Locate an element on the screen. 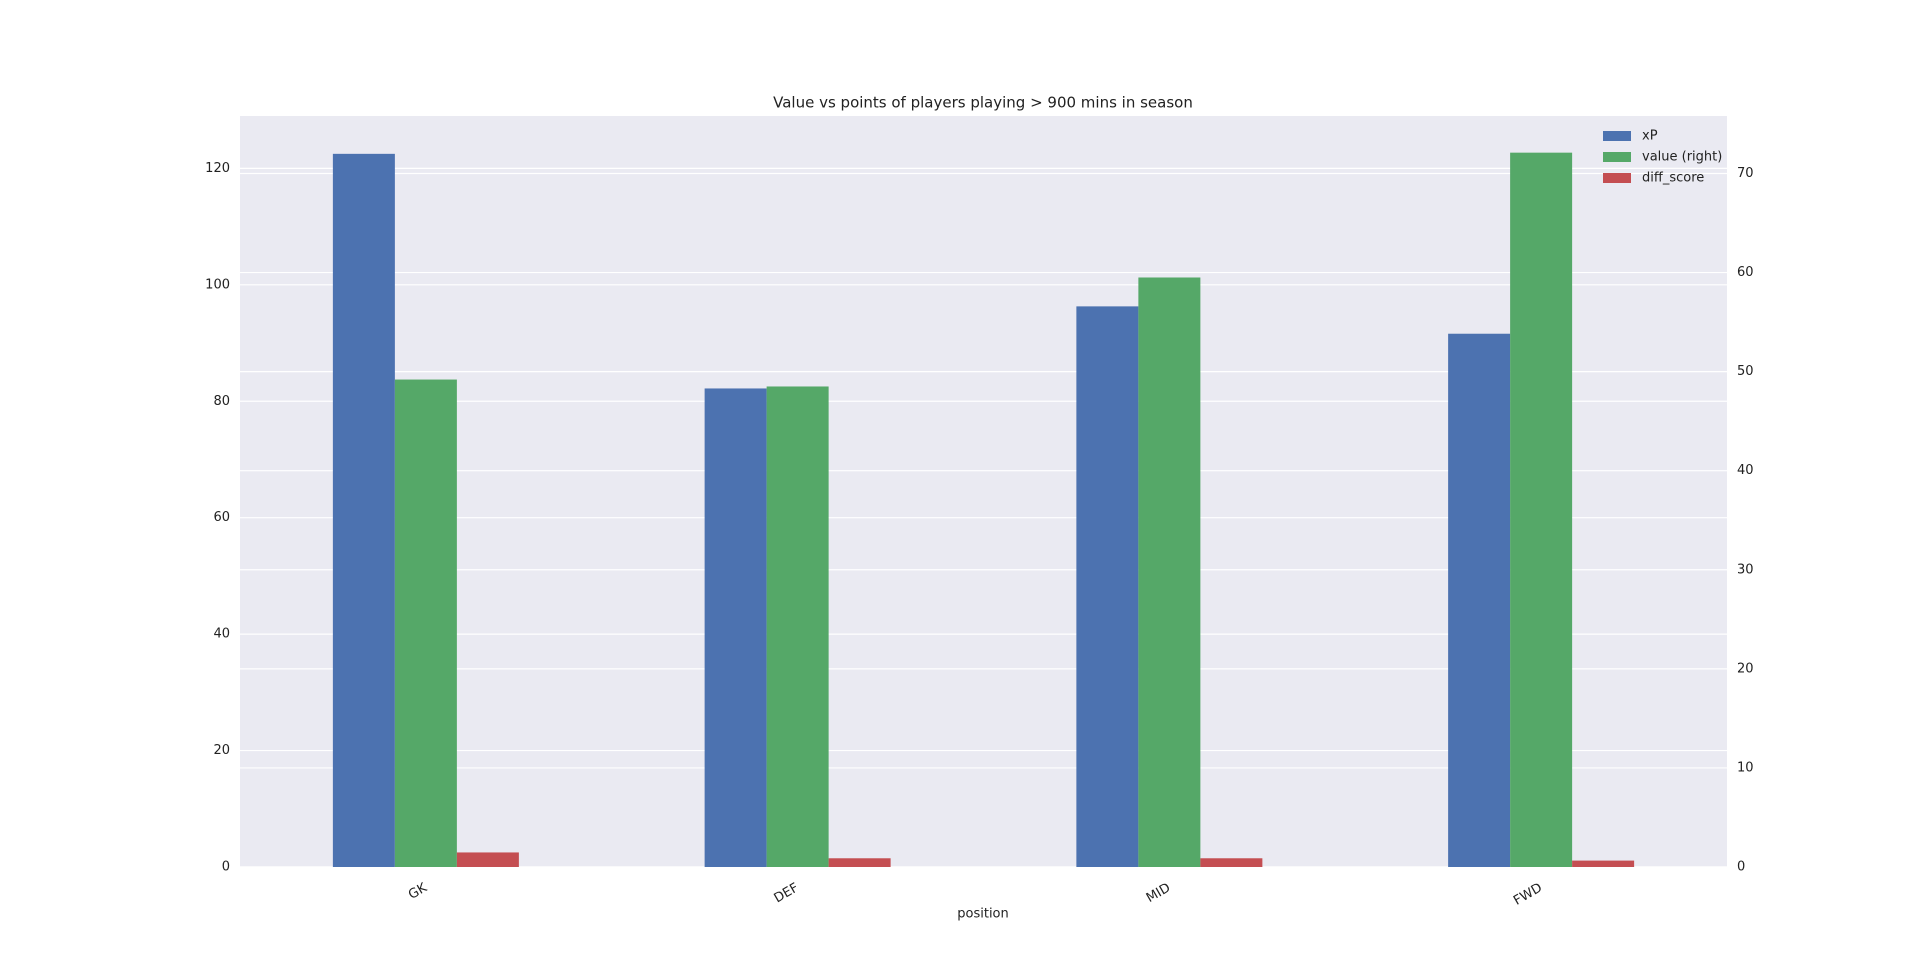 The height and width of the screenshot is (975, 1920). x-tick-label: FWD is located at coordinates (1528, 895).